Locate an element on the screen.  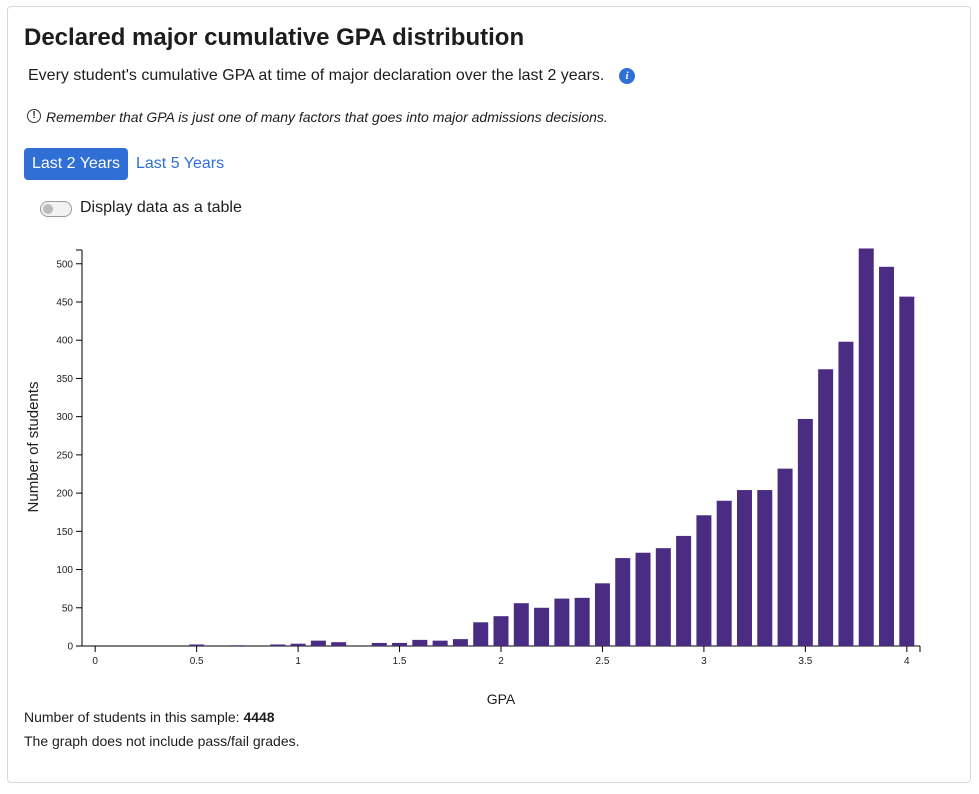
y-tick-label: 350 is located at coordinates (64, 379).